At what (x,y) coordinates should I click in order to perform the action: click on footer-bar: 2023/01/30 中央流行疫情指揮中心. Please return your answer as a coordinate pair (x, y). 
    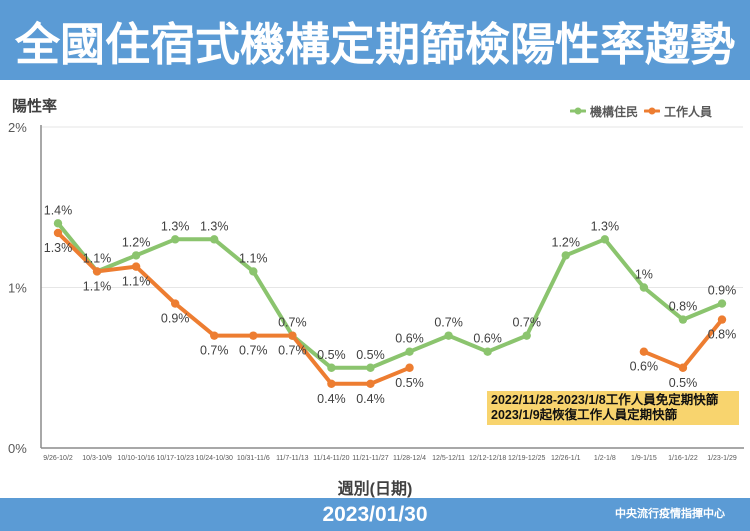
    Looking at the image, I should click on (375, 514).